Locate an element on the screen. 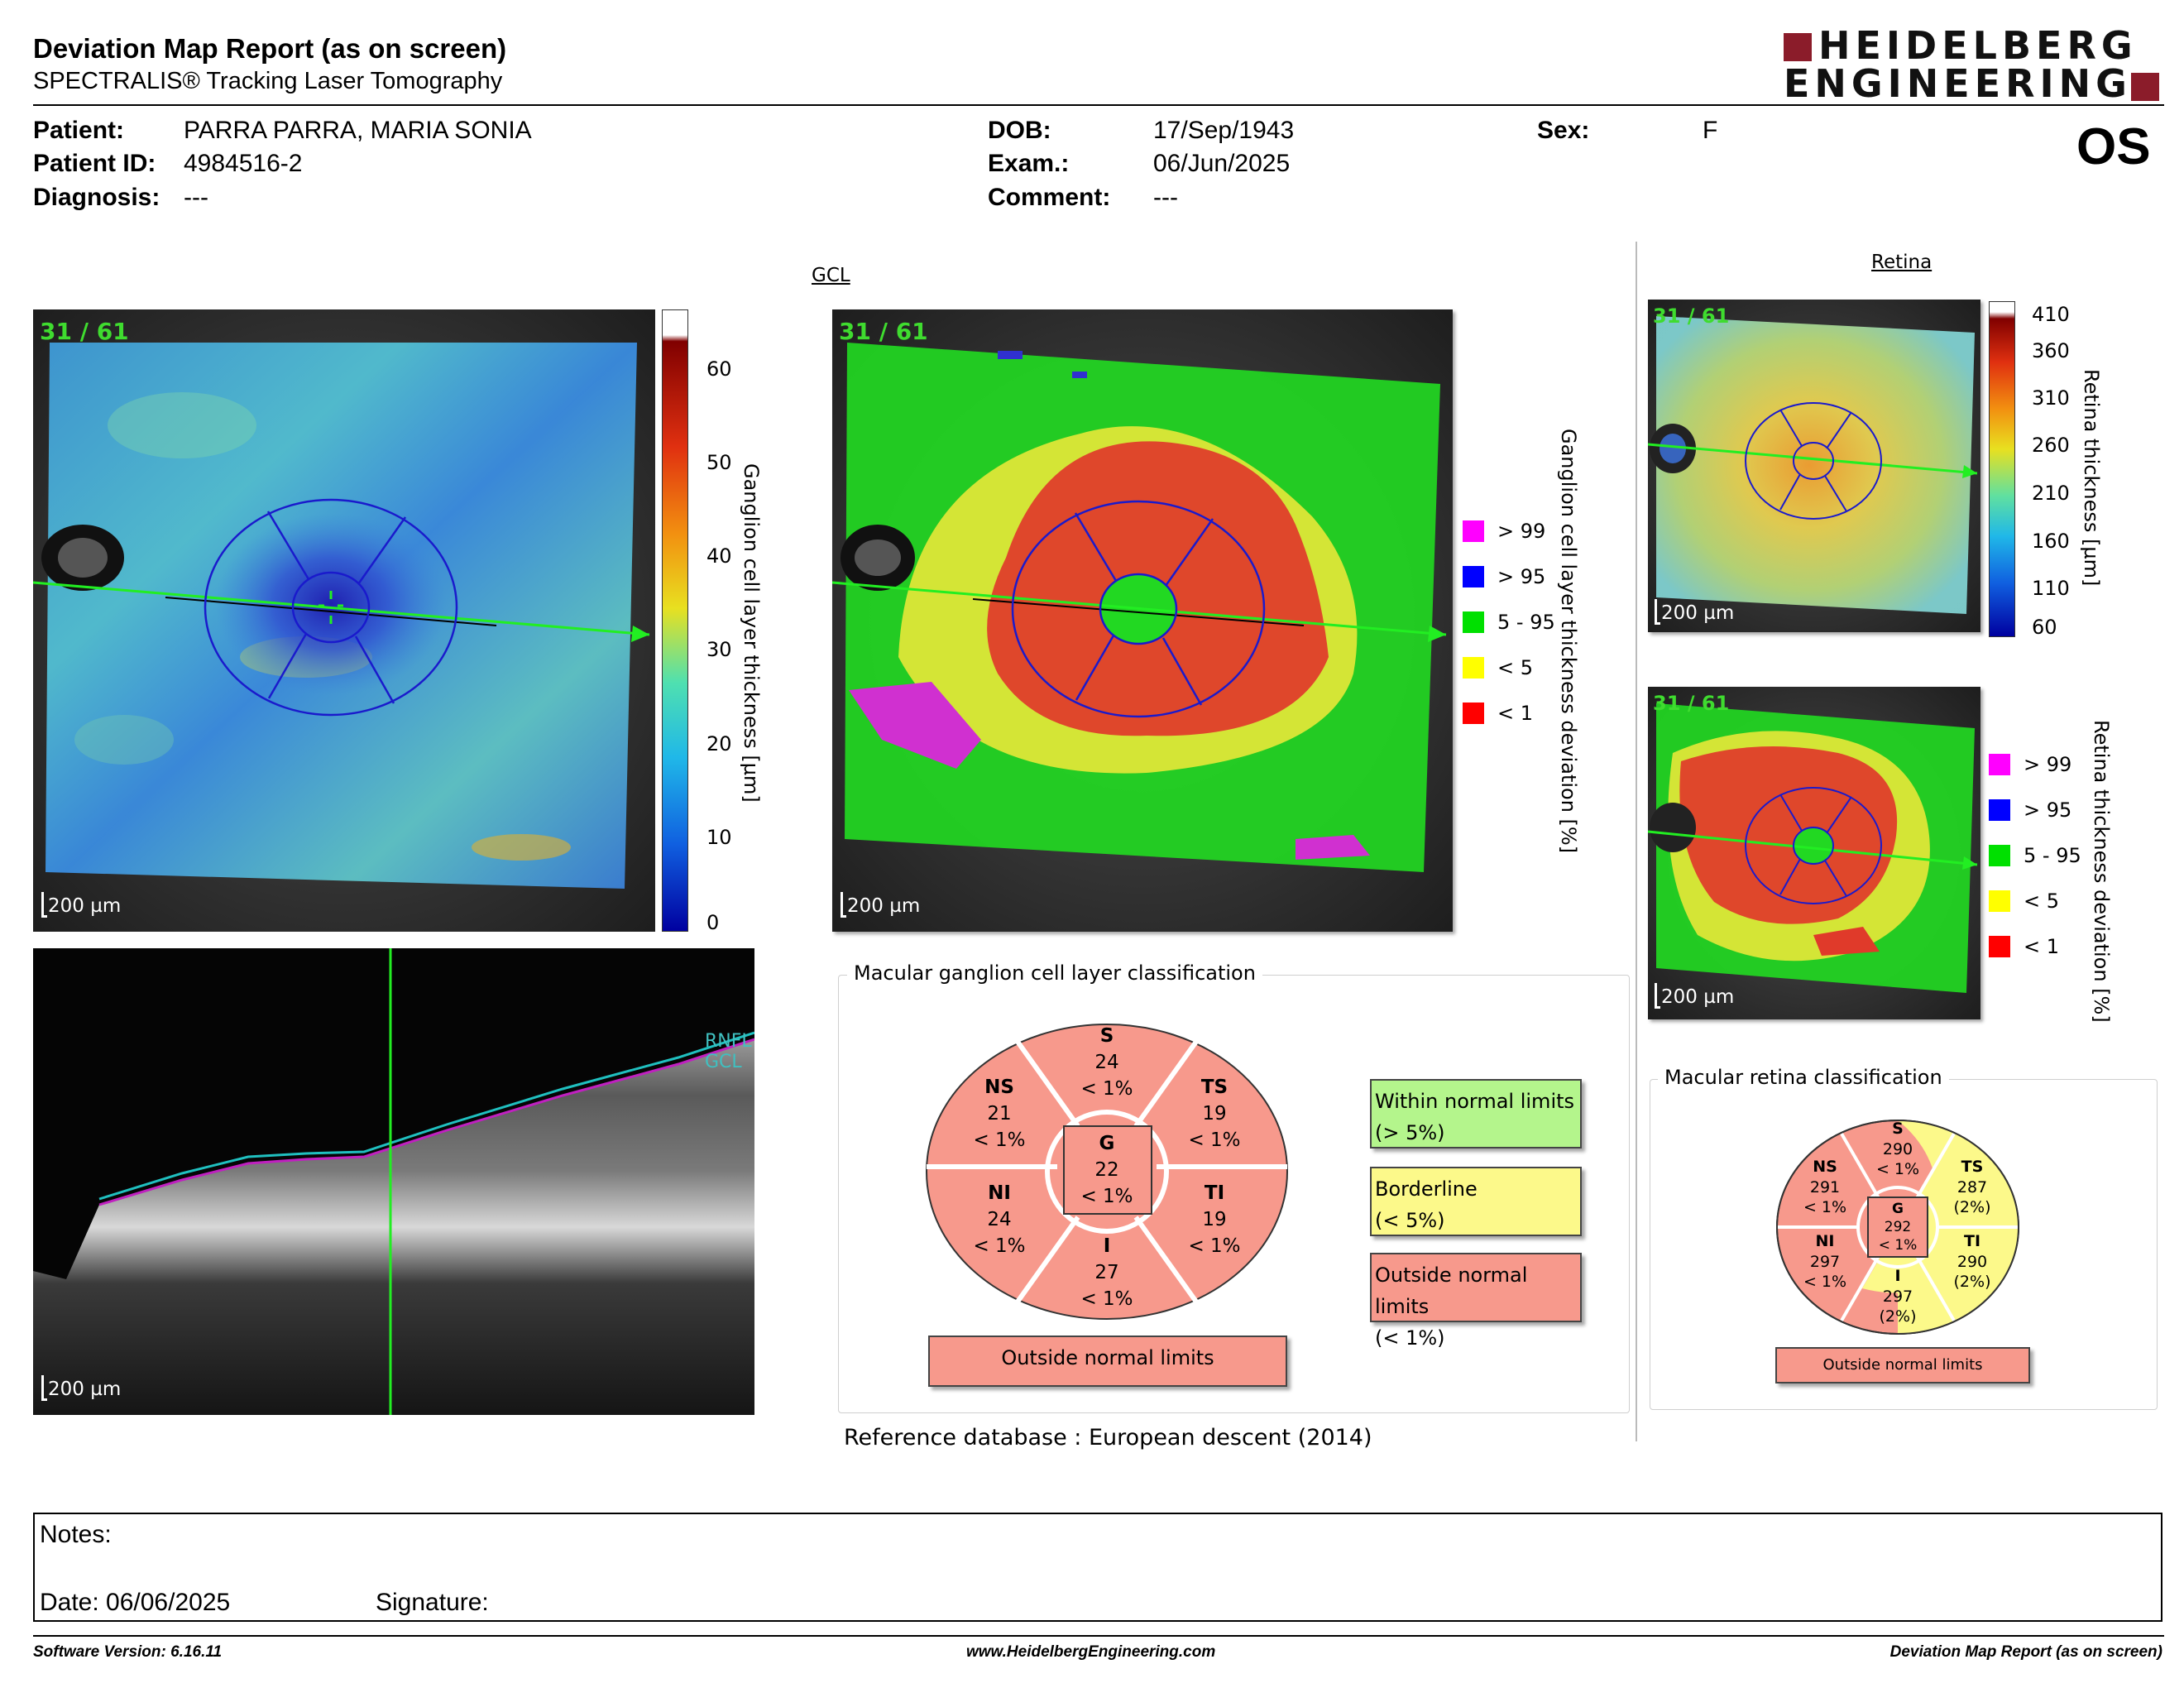 This screenshot has height=1688, width=2184. notes-date: Date: 06/06/2025 is located at coordinates (135, 1602).